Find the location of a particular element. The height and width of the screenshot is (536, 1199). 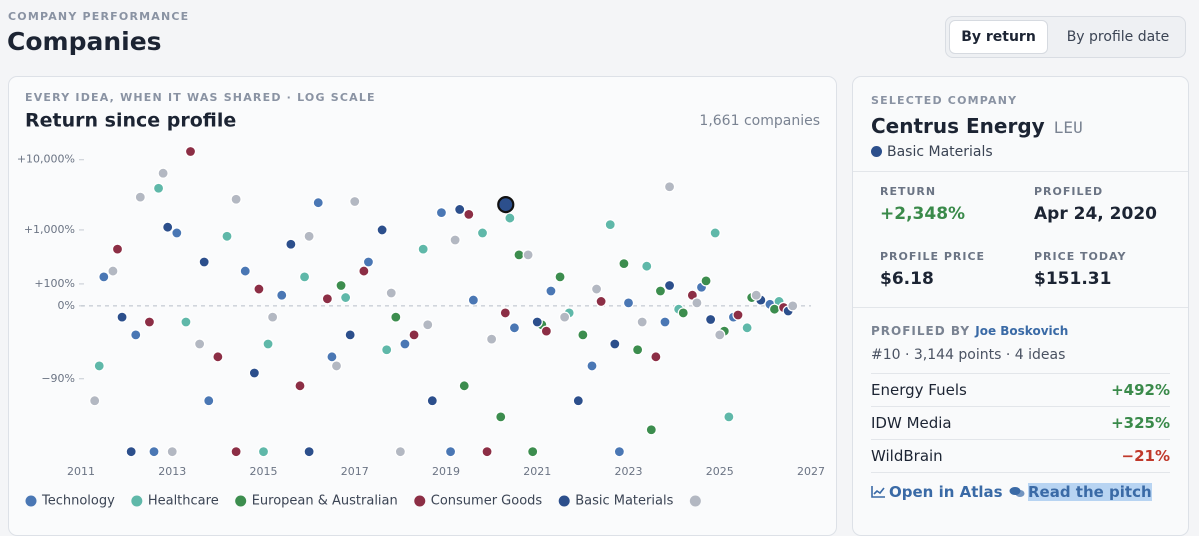

tab: By return is located at coordinates (998, 37).